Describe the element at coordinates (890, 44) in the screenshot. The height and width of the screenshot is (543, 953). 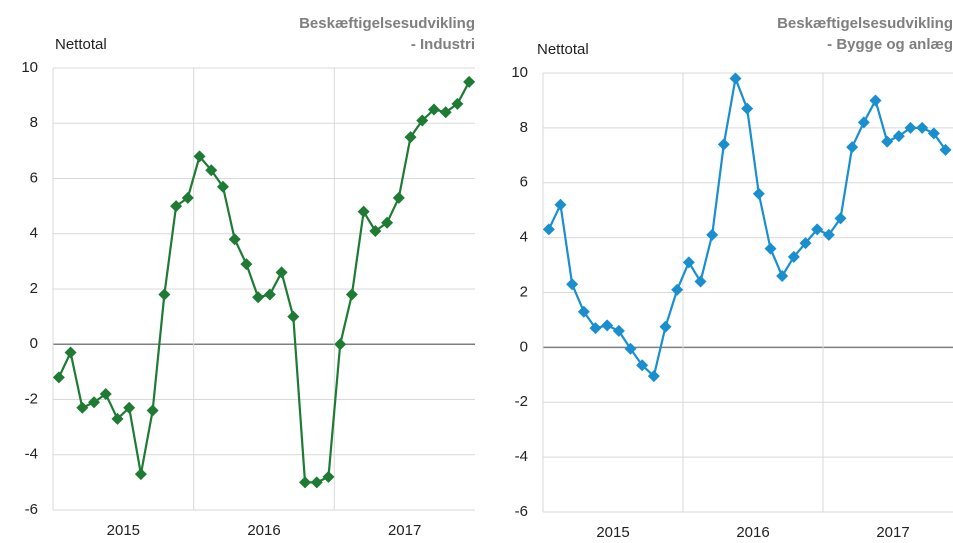
I see `chart-title: - Bygge og anlæg` at that location.